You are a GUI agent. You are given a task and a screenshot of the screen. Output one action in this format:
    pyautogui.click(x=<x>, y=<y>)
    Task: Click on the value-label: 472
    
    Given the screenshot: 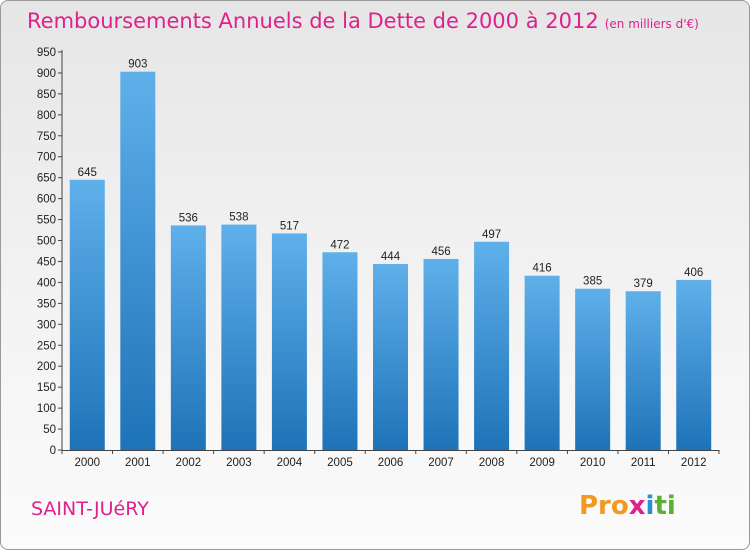 What is the action you would take?
    pyautogui.click(x=339, y=245)
    